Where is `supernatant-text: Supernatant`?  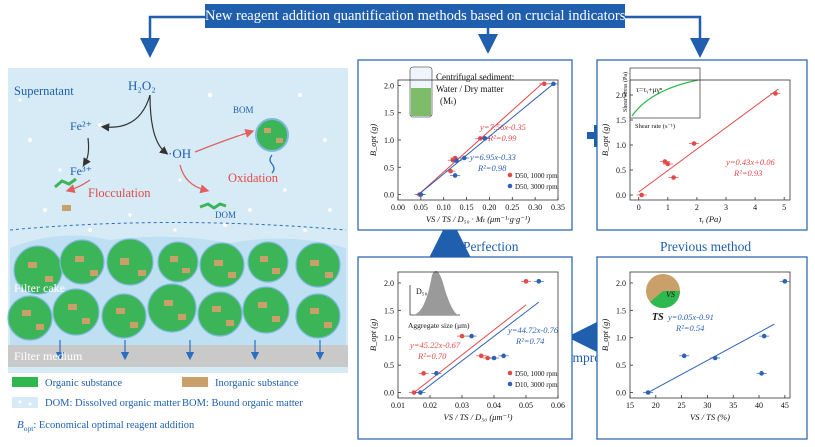
supernatant-text: Supernatant is located at coordinates (44, 91).